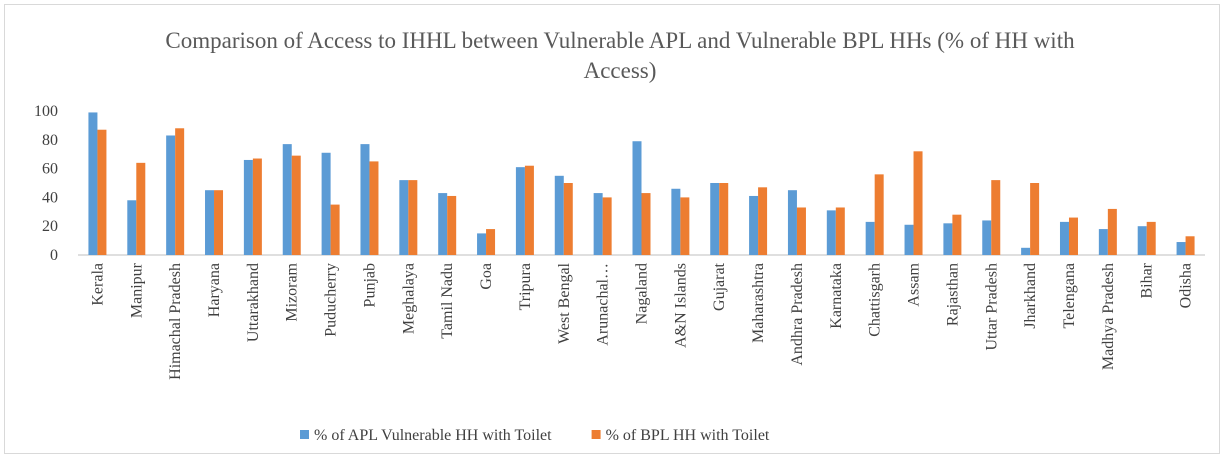 This screenshot has width=1226, height=458. Describe the element at coordinates (447, 301) in the screenshot. I see `x-tick-label: Tamil Nadu` at that location.